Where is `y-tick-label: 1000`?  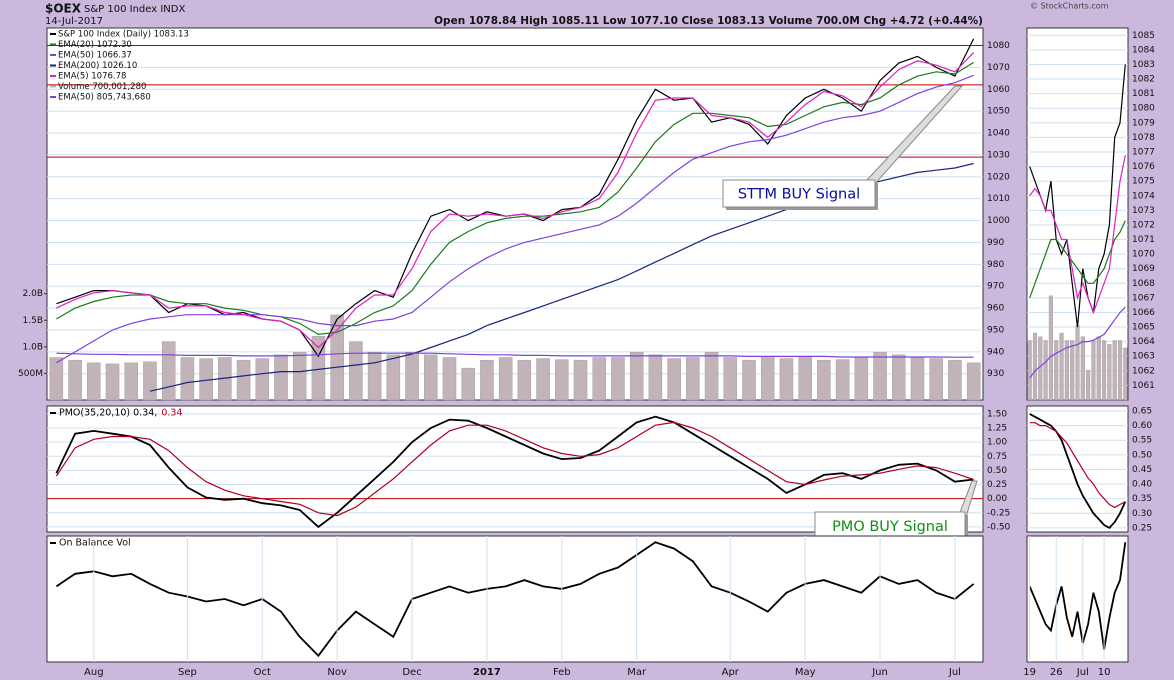 y-tick-label: 1000 is located at coordinates (998, 221).